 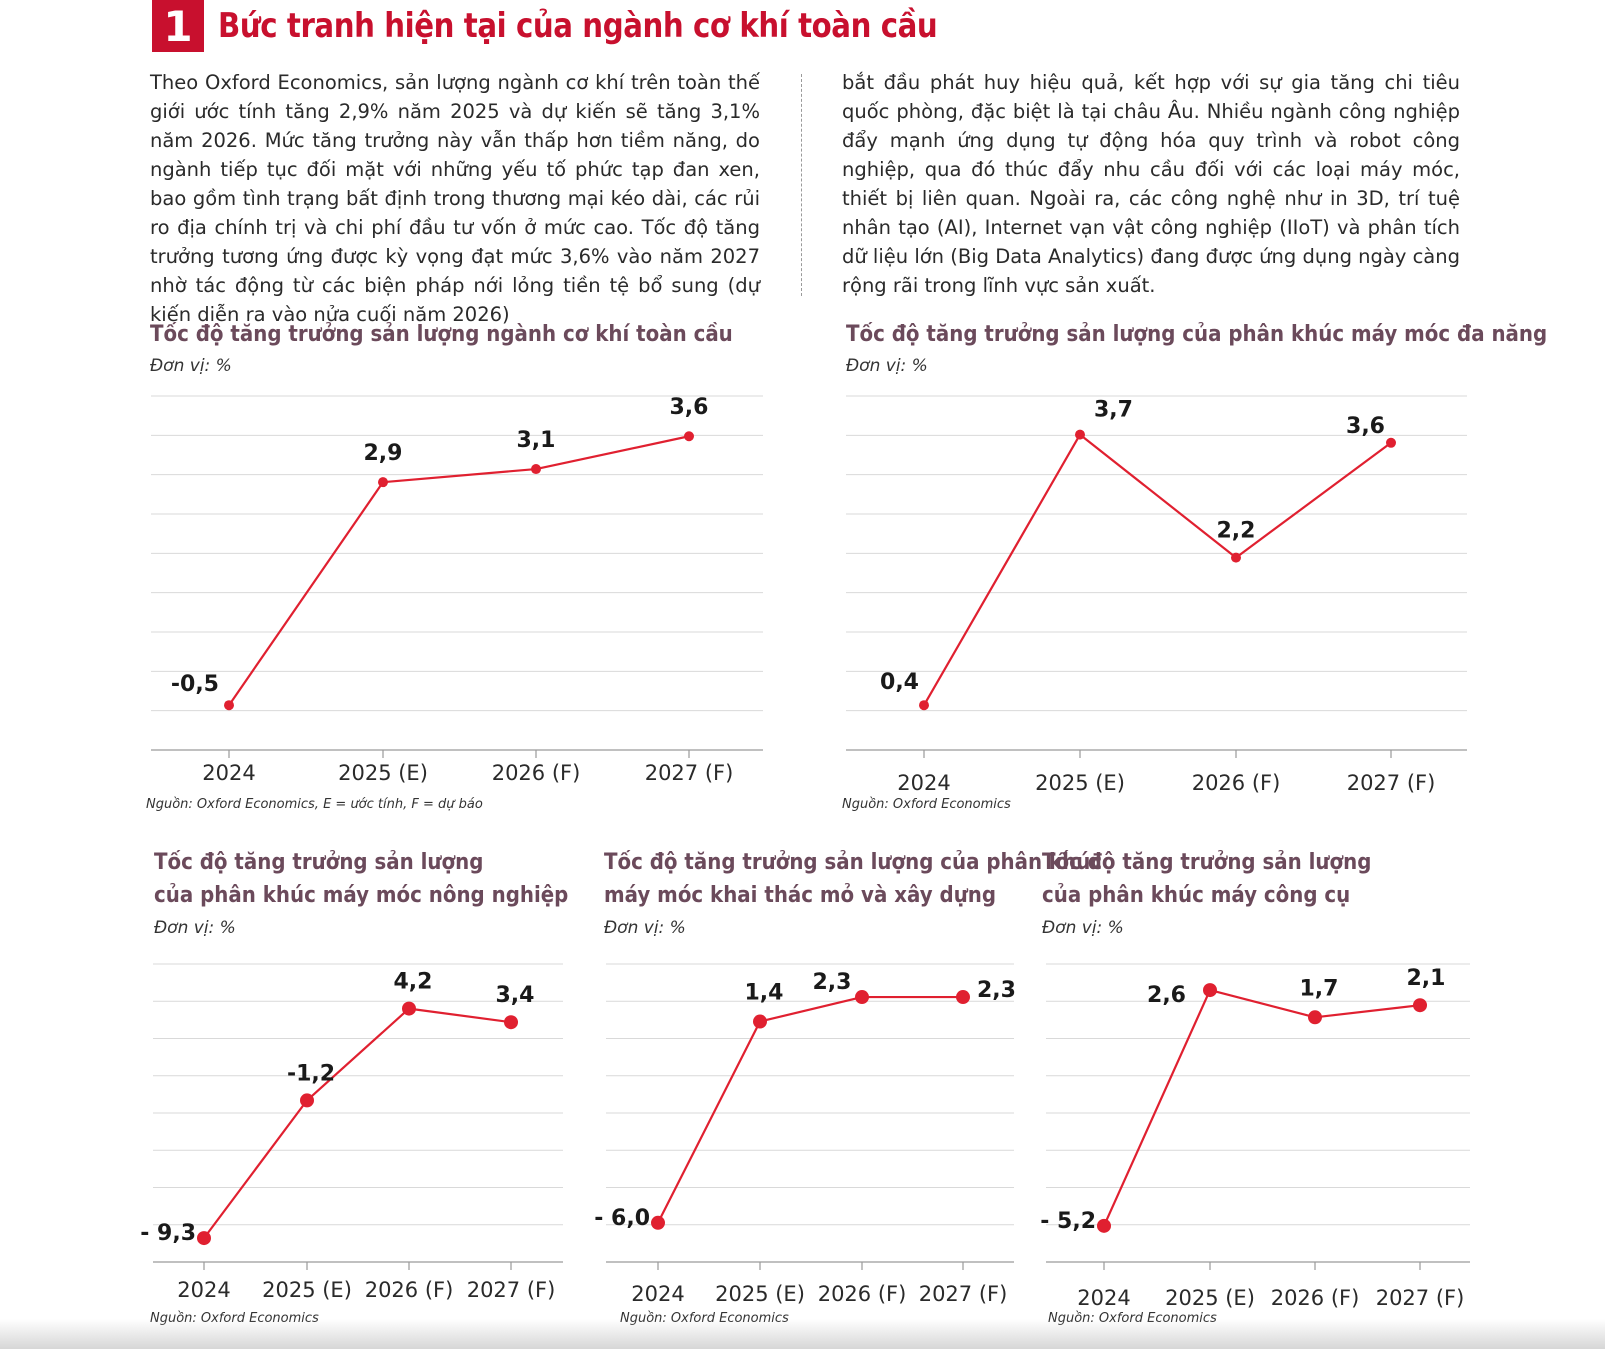 What do you see at coordinates (1166, 995) in the screenshot?
I see `data-label: 2,6` at bounding box center [1166, 995].